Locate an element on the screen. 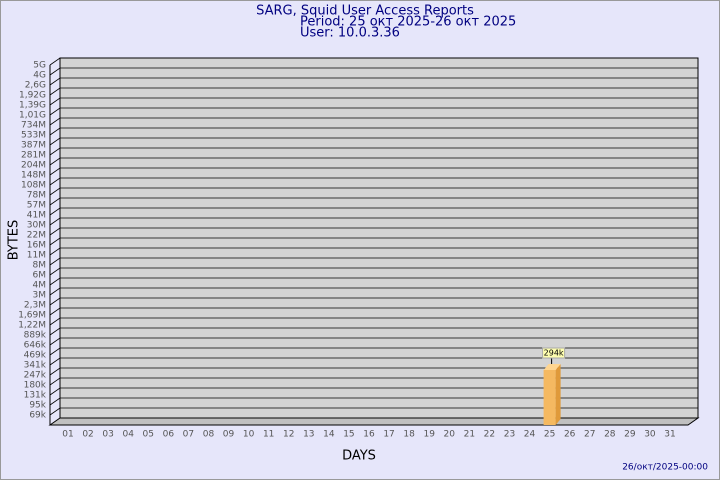  x-tick-label: 21 is located at coordinates (469, 435).